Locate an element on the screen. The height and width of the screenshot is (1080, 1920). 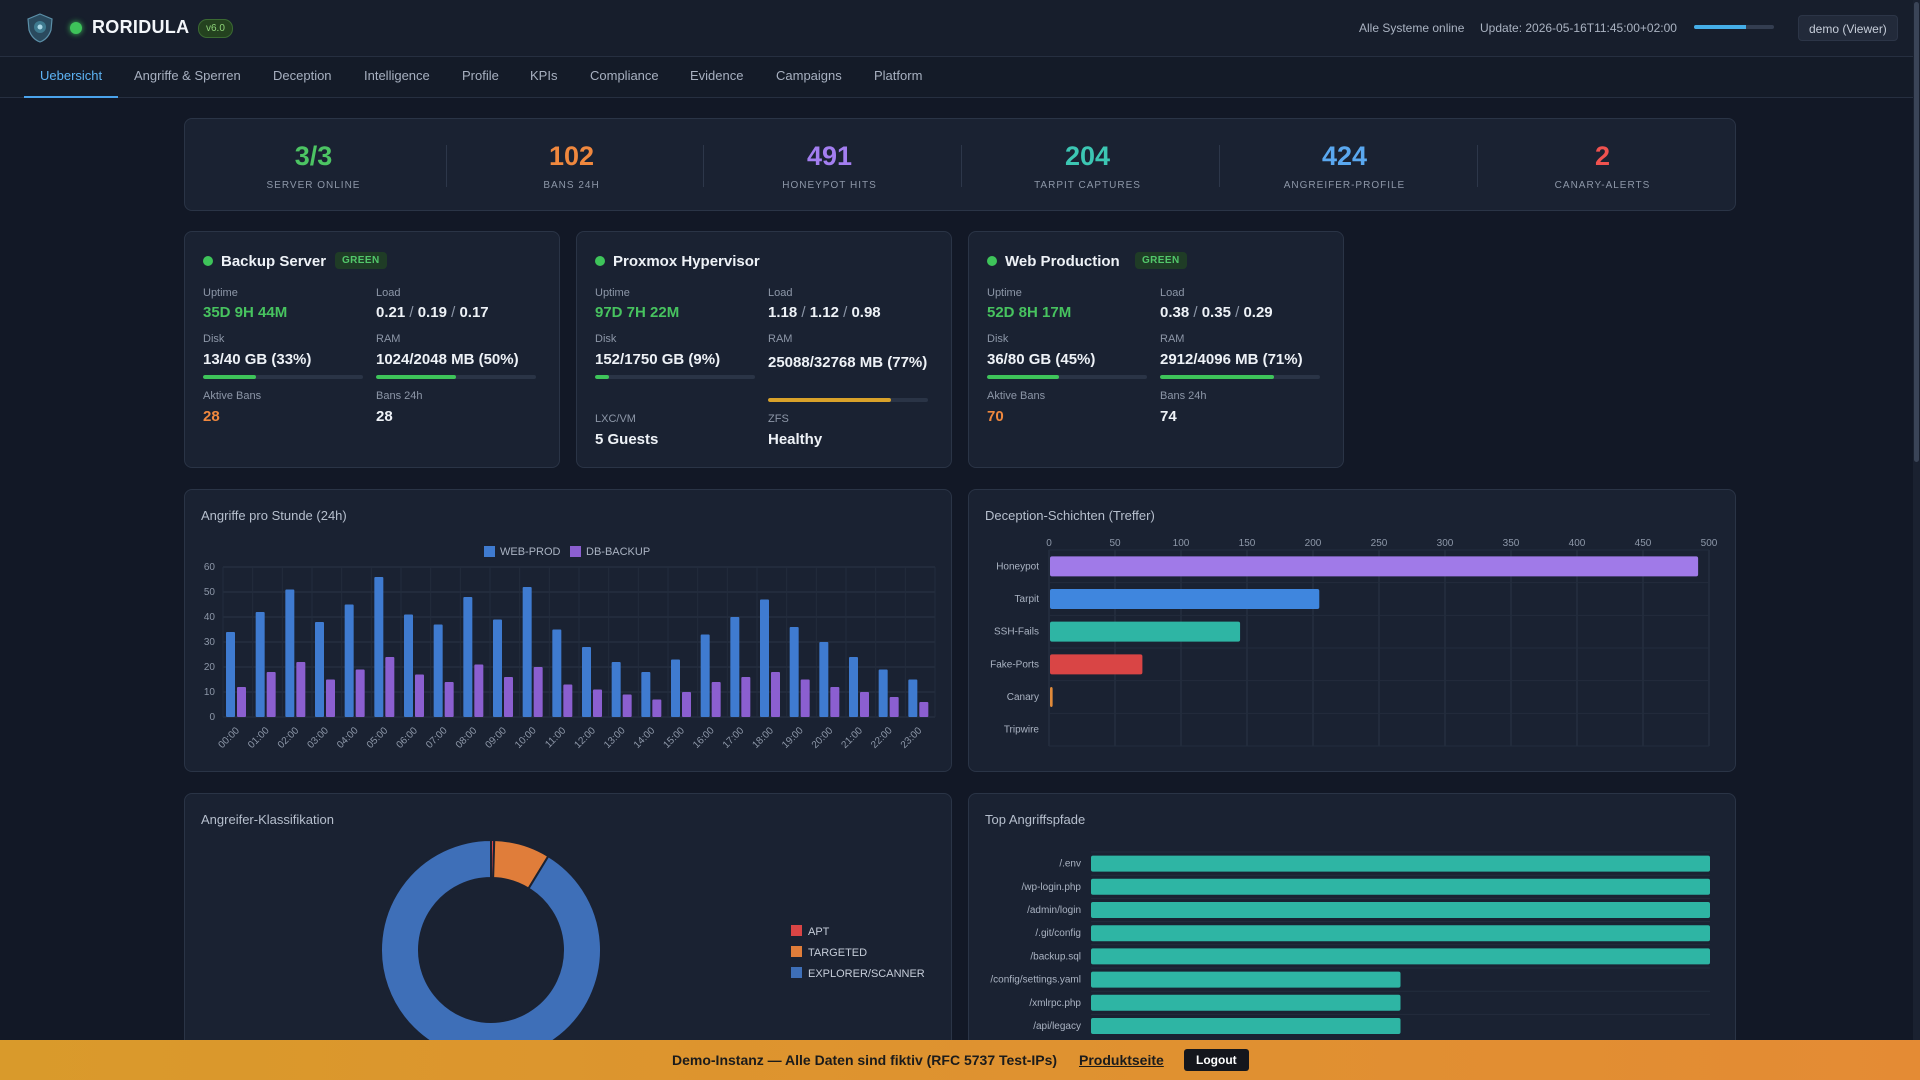
kpi-divider is located at coordinates (961, 166).